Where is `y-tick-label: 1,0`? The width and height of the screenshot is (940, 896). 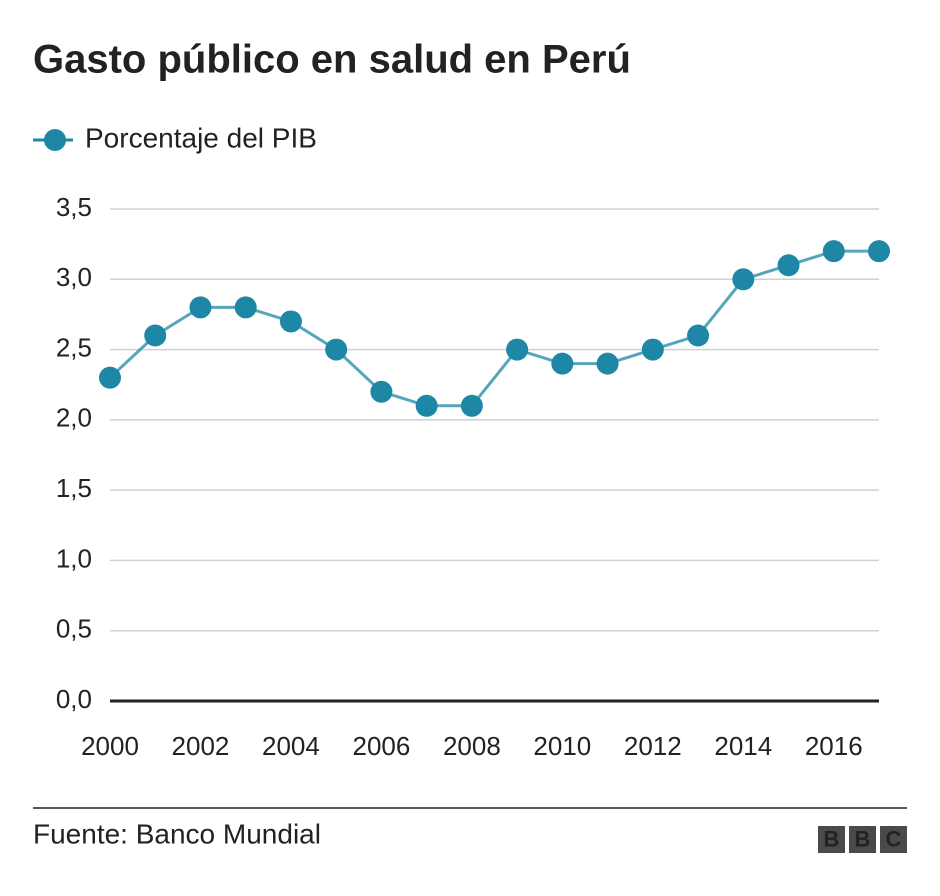 y-tick-label: 1,0 is located at coordinates (74, 558).